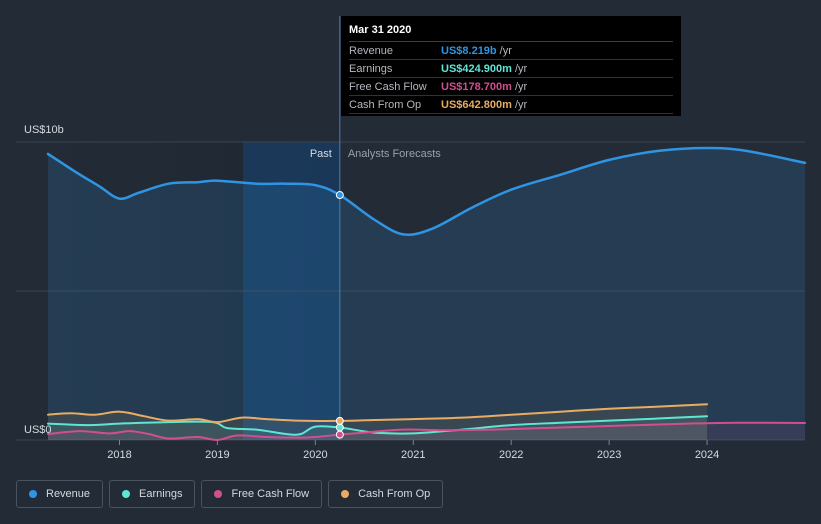 This screenshot has height=524, width=821. I want to click on tooltip-row-cash-from-op: Cash From Op US$642.800m /yr, so click(511, 105).